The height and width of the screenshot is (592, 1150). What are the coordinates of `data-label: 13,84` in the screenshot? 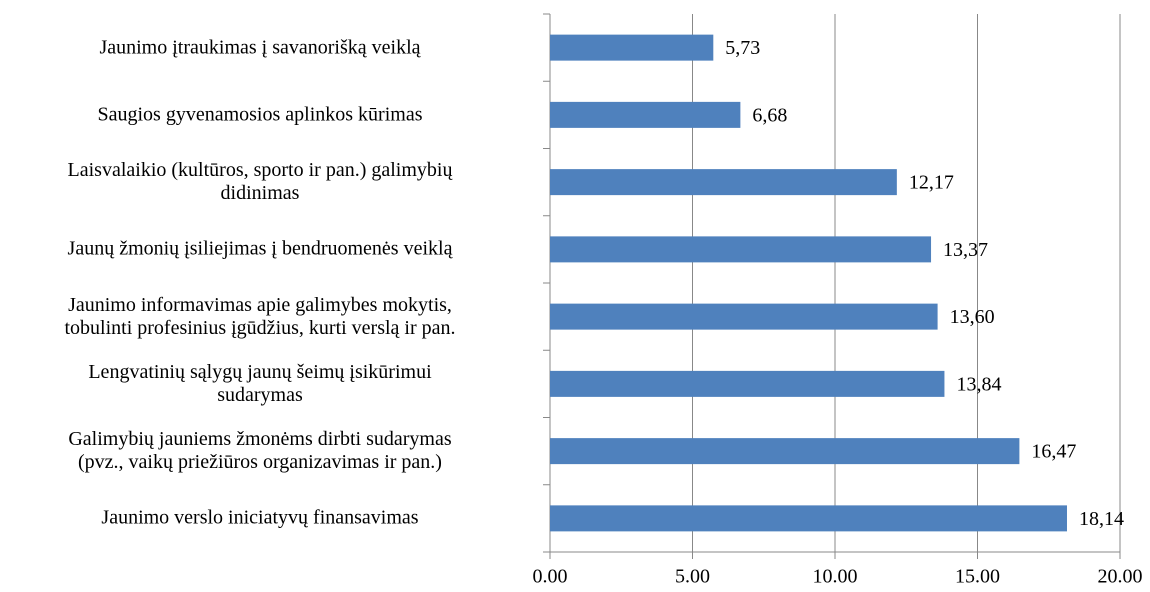 It's located at (978, 384).